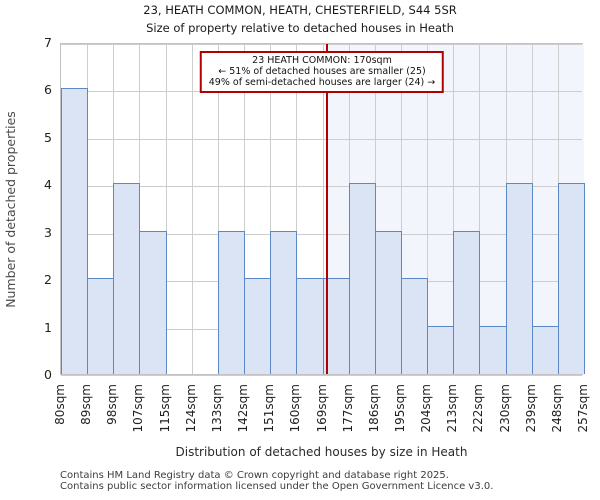 The image size is (600, 500). I want to click on x-tick-label: 230sqm, so click(505, 408).